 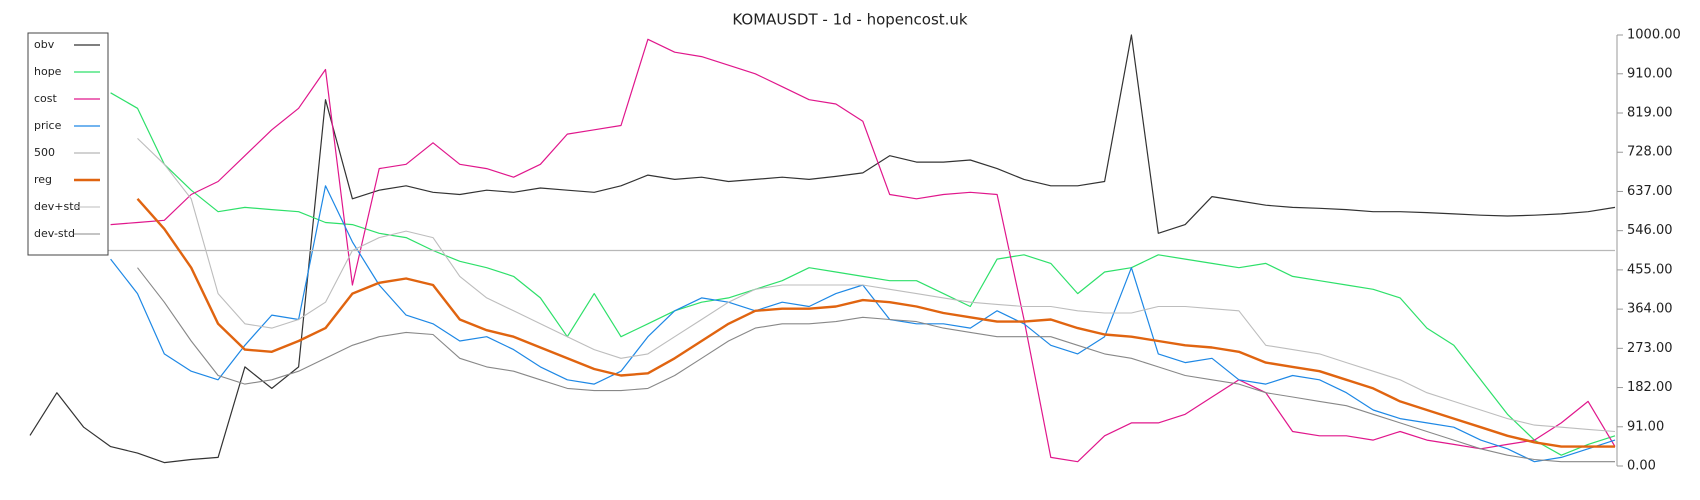 What do you see at coordinates (1645, 426) in the screenshot?
I see `y-tick-label: 91.00` at bounding box center [1645, 426].